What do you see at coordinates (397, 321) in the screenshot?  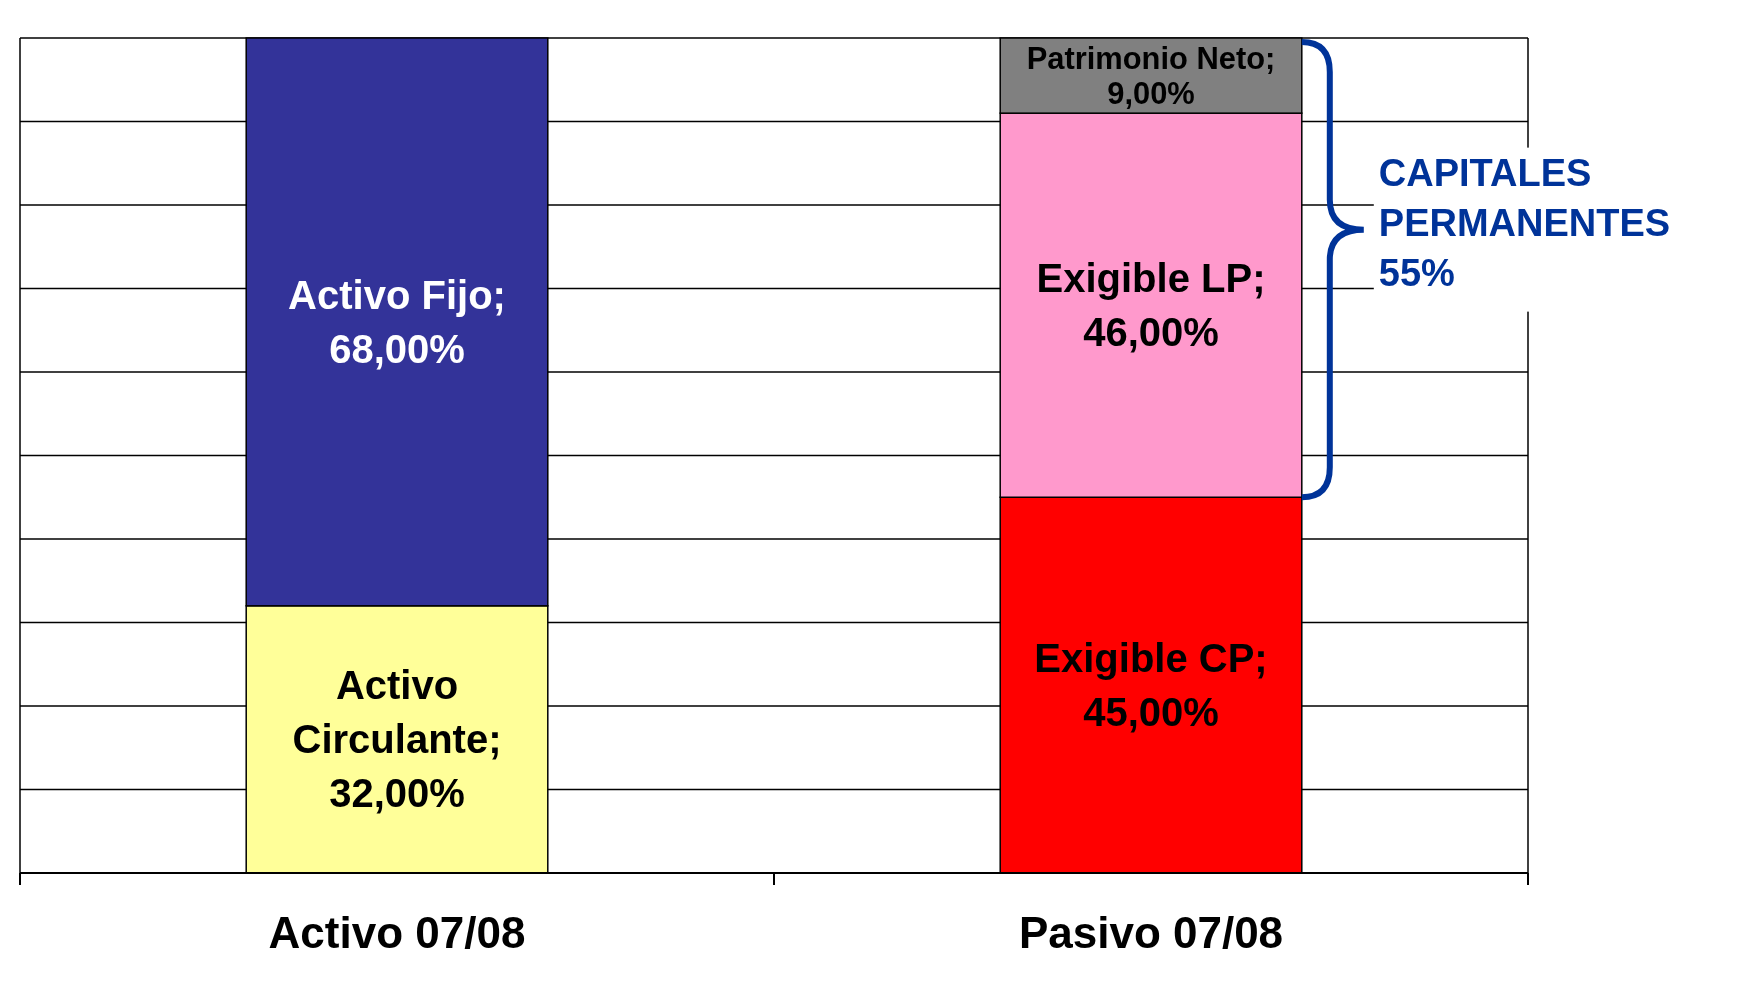 I see `data-label: Activo Fijo; 68,00%` at bounding box center [397, 321].